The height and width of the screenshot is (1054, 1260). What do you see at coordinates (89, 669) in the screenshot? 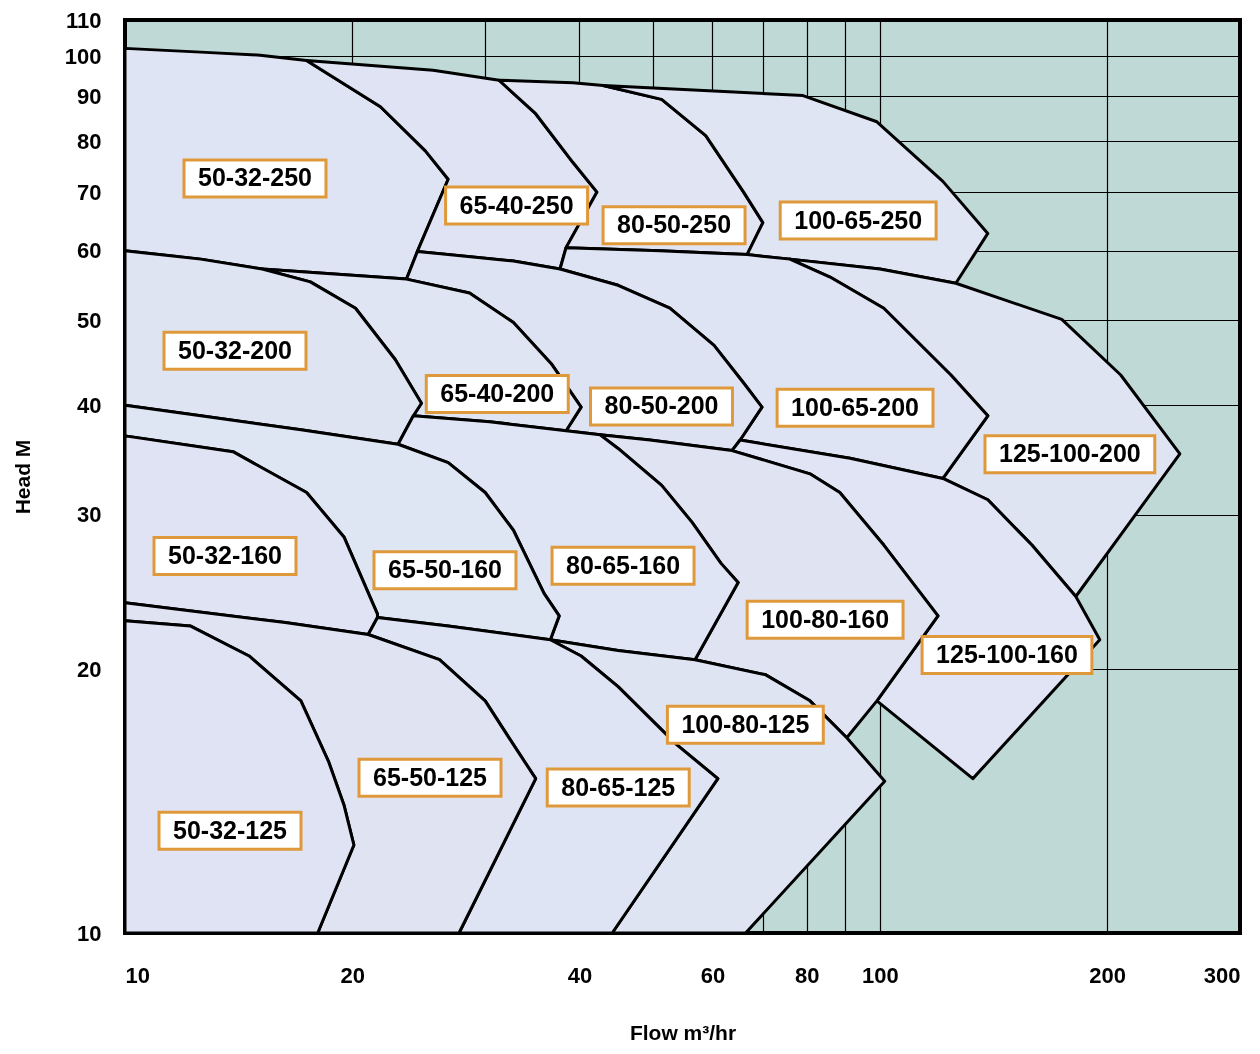
I see `y-tick-label: 20` at bounding box center [89, 669].